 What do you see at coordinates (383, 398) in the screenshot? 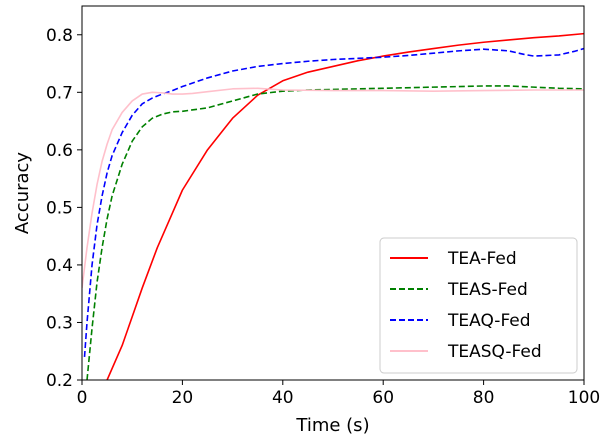
I see `x-tick-label: 60` at bounding box center [383, 398].